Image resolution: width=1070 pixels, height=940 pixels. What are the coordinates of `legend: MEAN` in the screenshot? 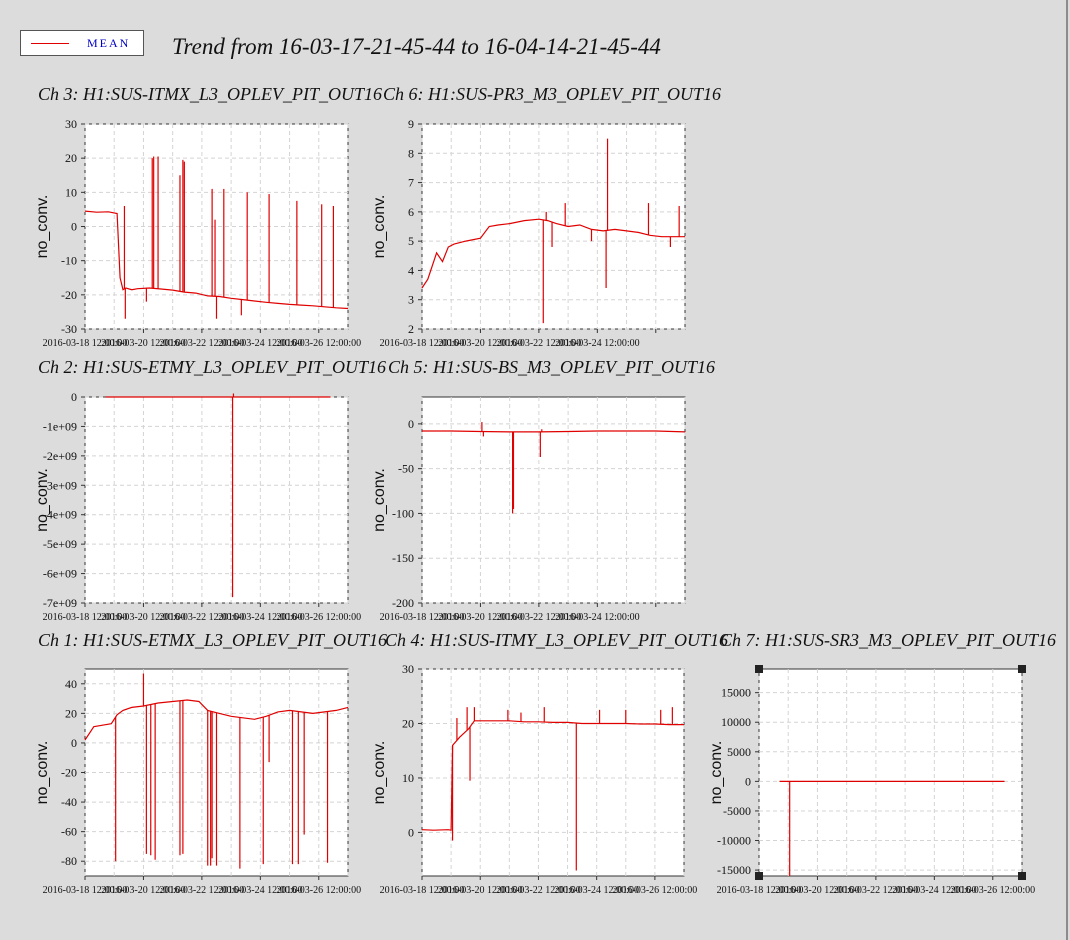 It's located at (82, 43).